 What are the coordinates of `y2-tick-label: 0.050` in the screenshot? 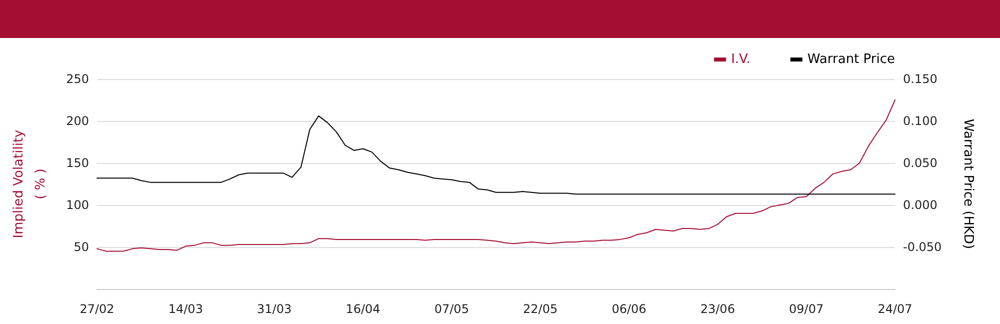 It's located at (920, 163).